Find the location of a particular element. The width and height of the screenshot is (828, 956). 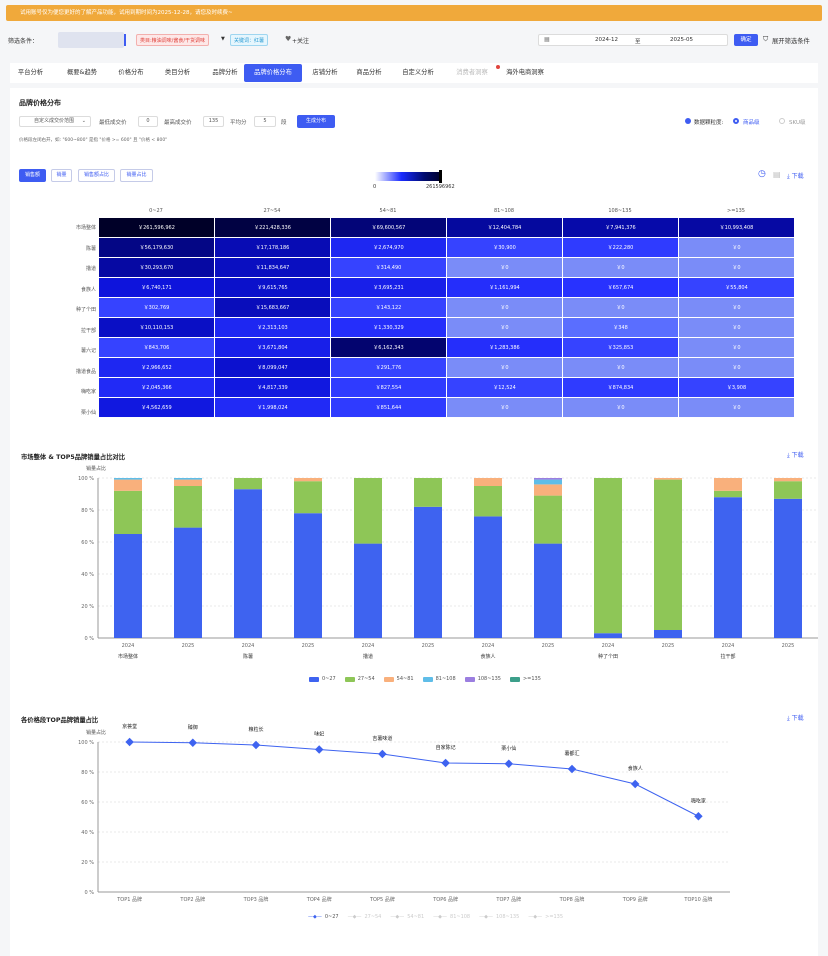

heatmap-cell: ￥3,671,804 is located at coordinates (272, 347).